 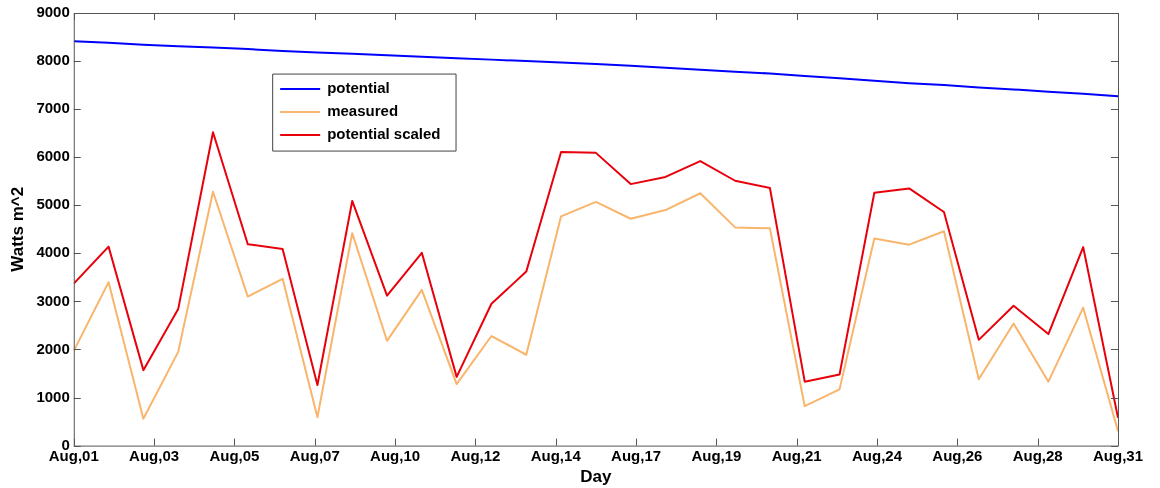 What do you see at coordinates (154, 455) in the screenshot?
I see `x-tick-label: Aug,03` at bounding box center [154, 455].